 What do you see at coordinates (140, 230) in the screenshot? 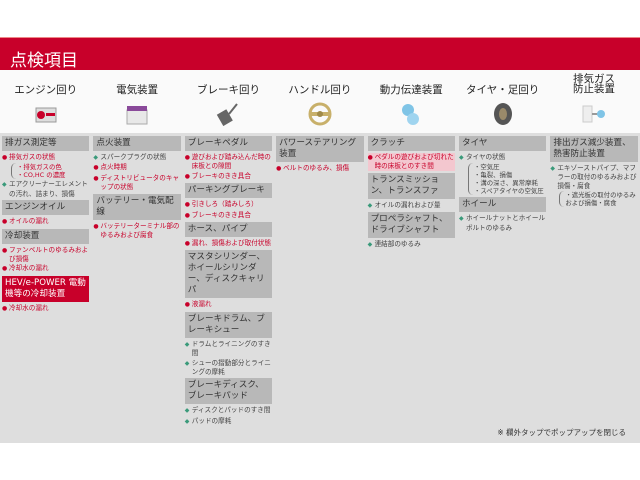
I see `check-item-text: バッテリーターミナル部のゆるみおよび腐食` at bounding box center [140, 230].